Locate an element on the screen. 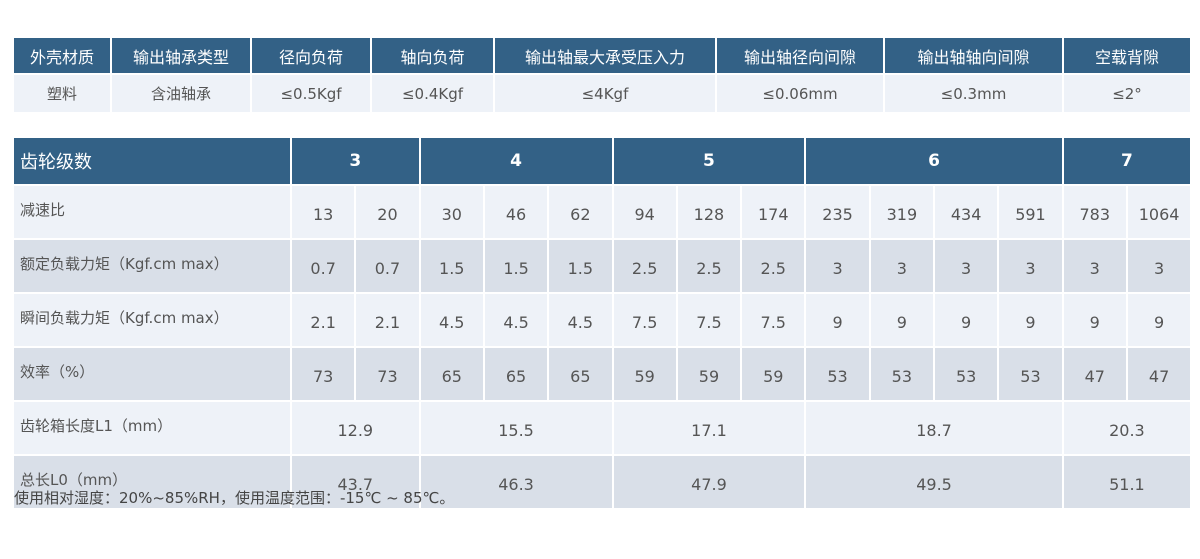  value-cell: 62 is located at coordinates (580, 212).